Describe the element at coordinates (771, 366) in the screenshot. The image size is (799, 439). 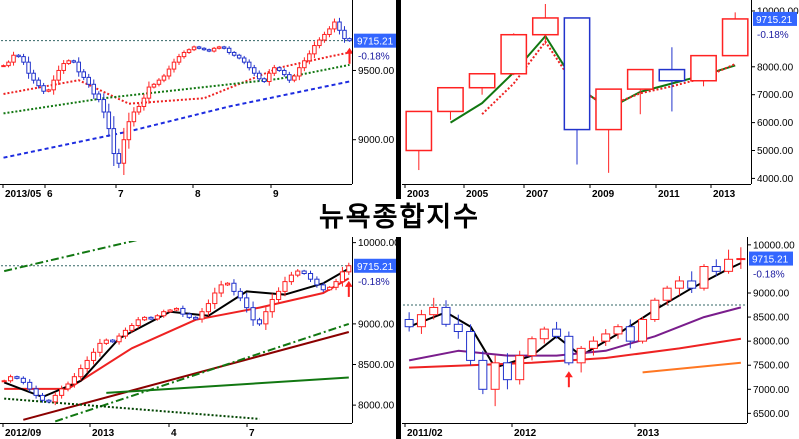
I see `y-tick-label: 7500.00` at that location.